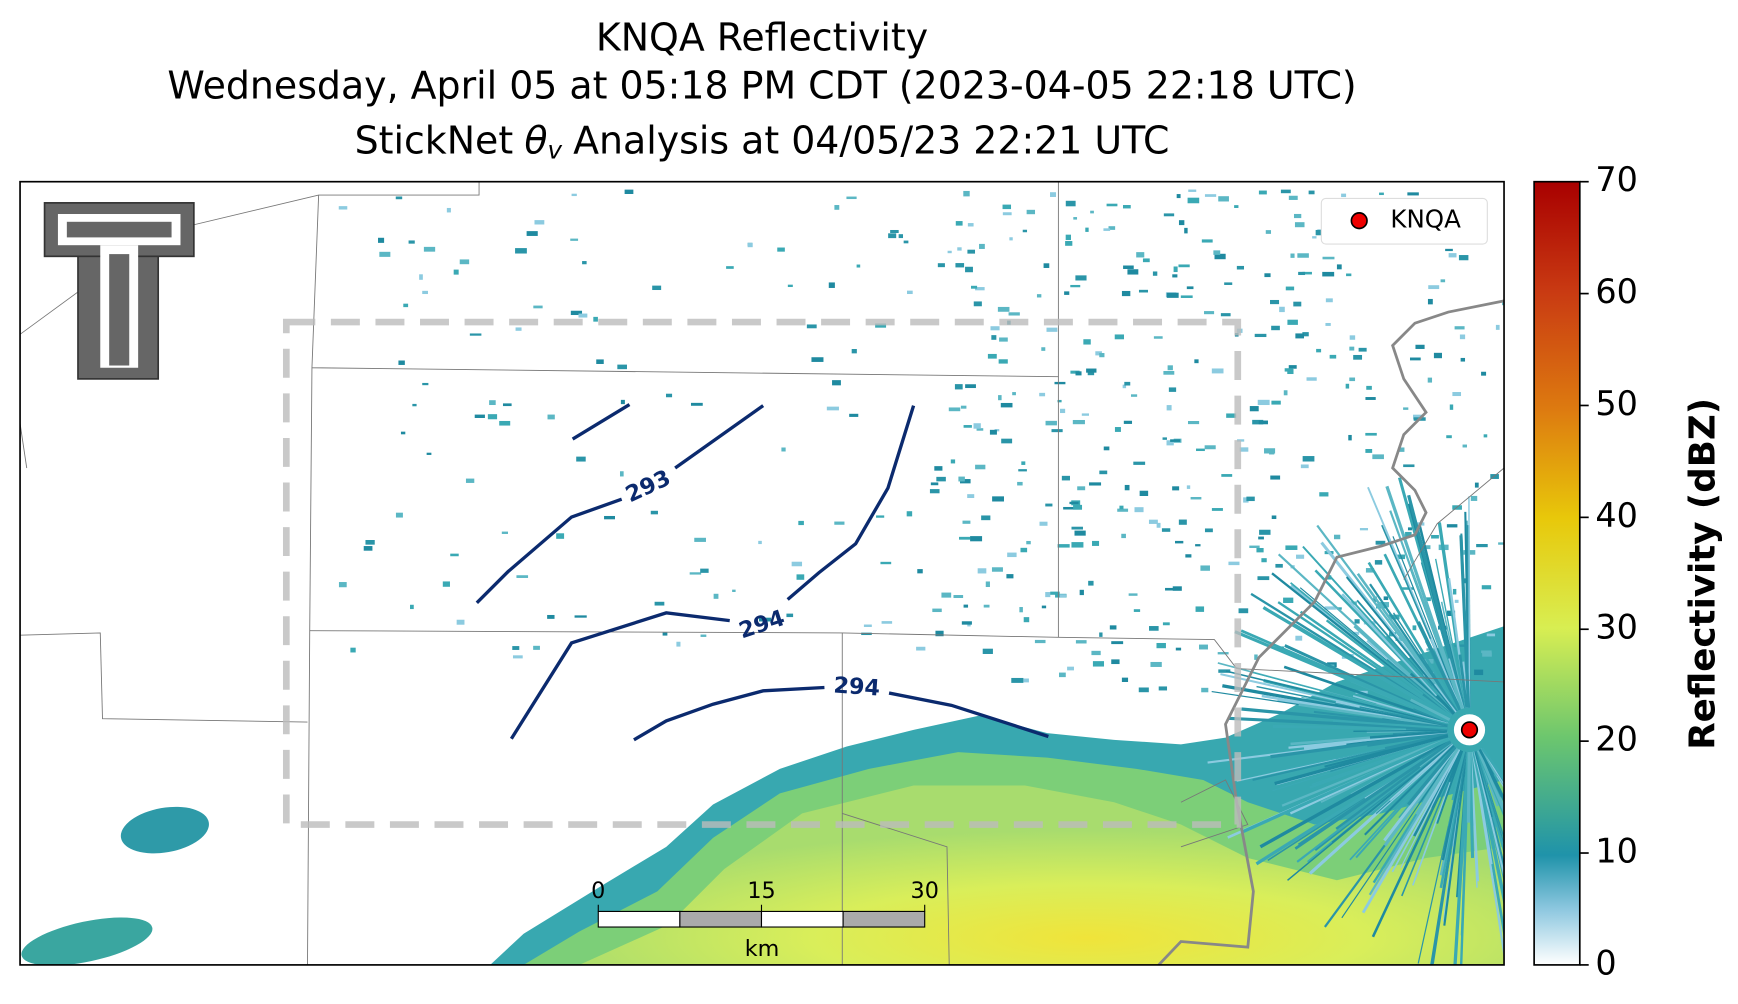  Describe the element at coordinates (434, 140) in the screenshot. I see `analysis-prefix: StickNet` at that location.